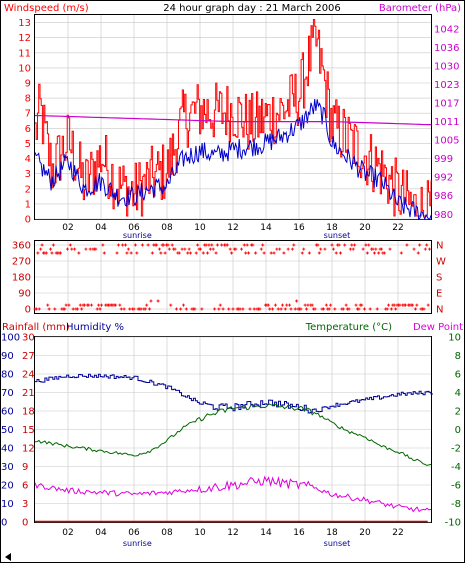  I want to click on wind-x-tick-label: 20, so click(365, 228).